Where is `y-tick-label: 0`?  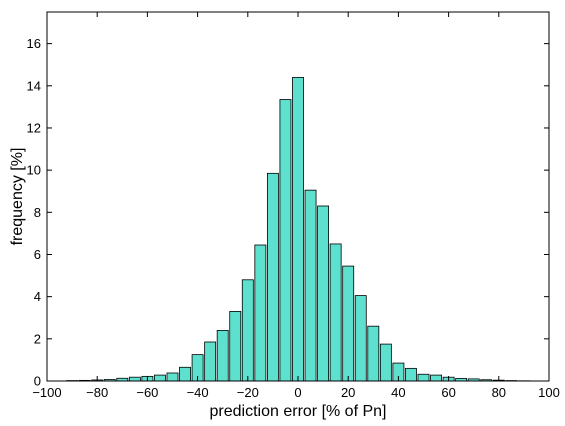 y-tick-label: 0 is located at coordinates (37, 381).